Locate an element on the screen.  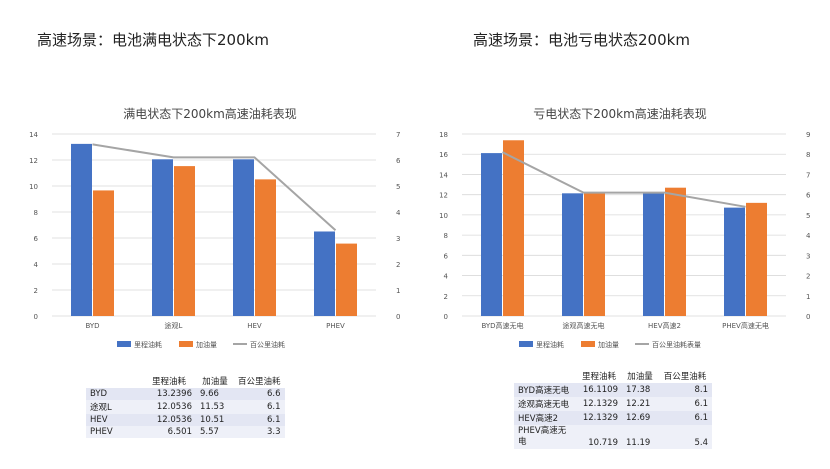
table-row: BYD高速无电 16.1109 17.38 8.1 is located at coordinates (613, 390).